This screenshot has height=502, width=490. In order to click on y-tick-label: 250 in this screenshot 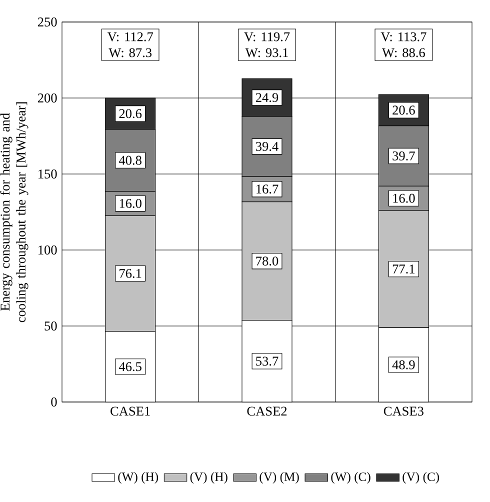, I will do `click(47, 22)`.